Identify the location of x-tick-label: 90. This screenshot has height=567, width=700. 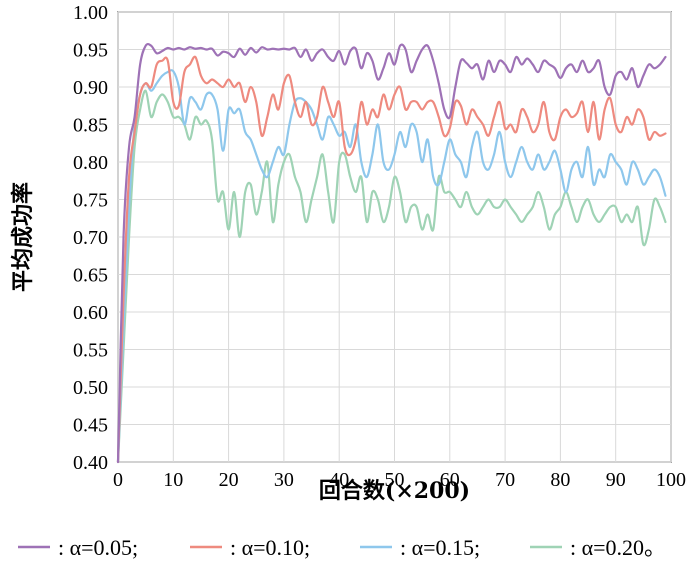
(616, 480).